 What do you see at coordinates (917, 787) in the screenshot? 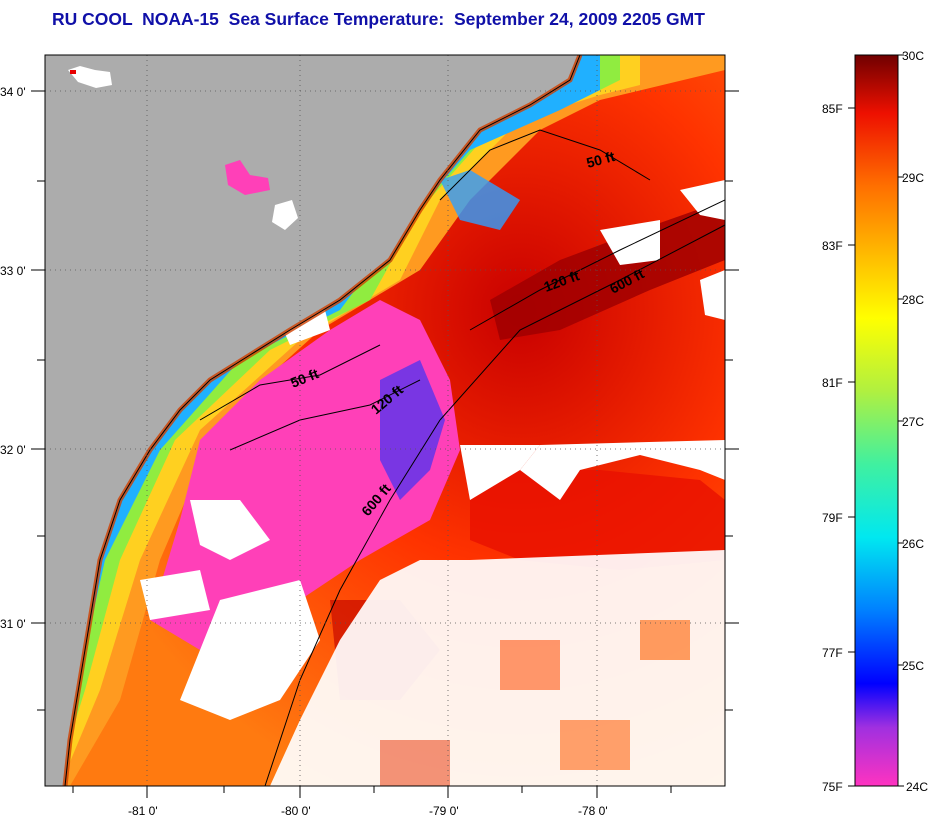
I see `colorbar-label-24c: 24C` at bounding box center [917, 787].